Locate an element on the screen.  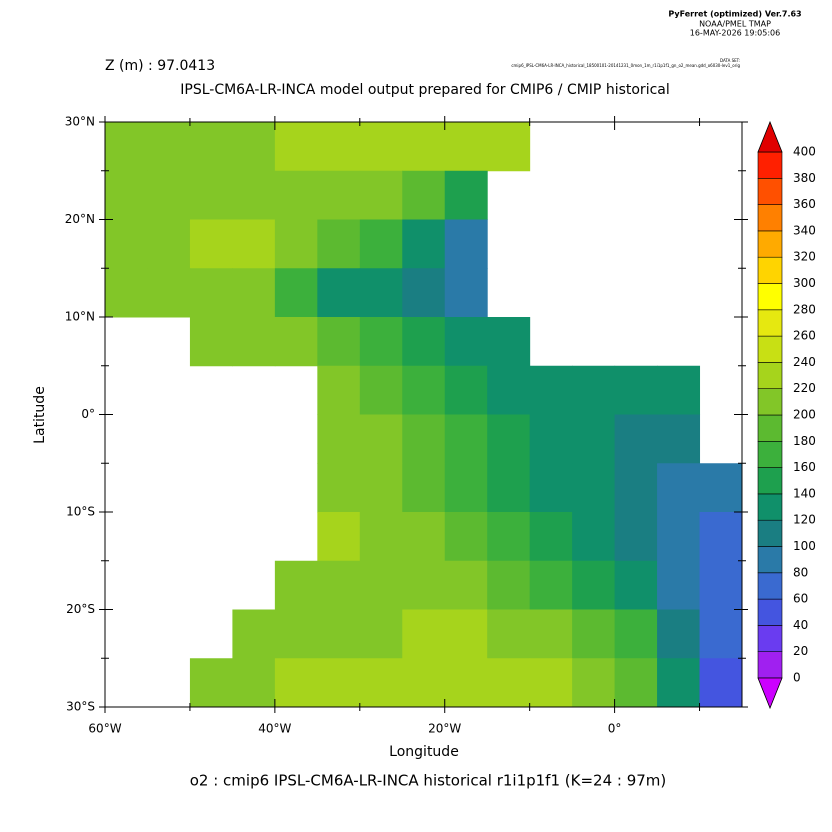
y-tick-label: 20°S is located at coordinates (80, 609).